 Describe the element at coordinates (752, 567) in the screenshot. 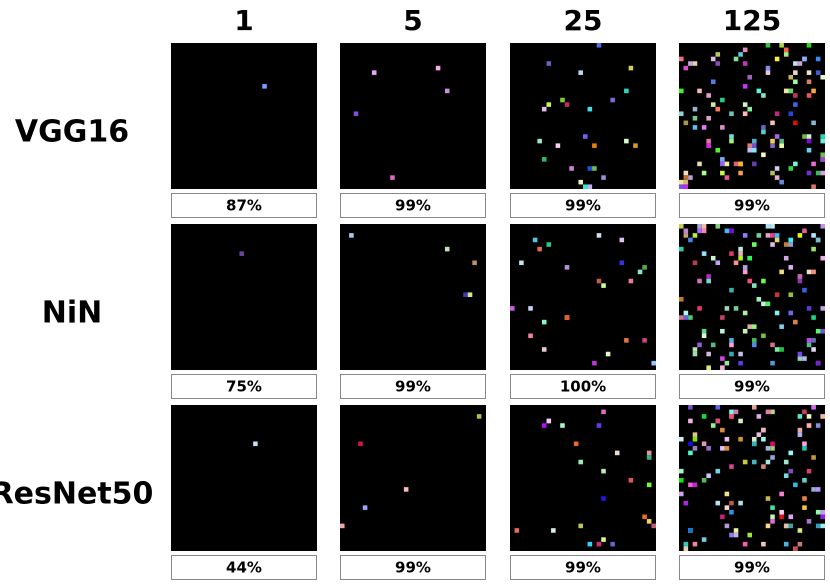

I see `score-box` at that location.